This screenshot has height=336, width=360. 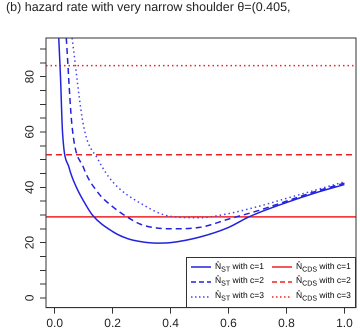 I want to click on legend-label: N̂$_{CDS}$ with c=1, so click(x=323, y=267).